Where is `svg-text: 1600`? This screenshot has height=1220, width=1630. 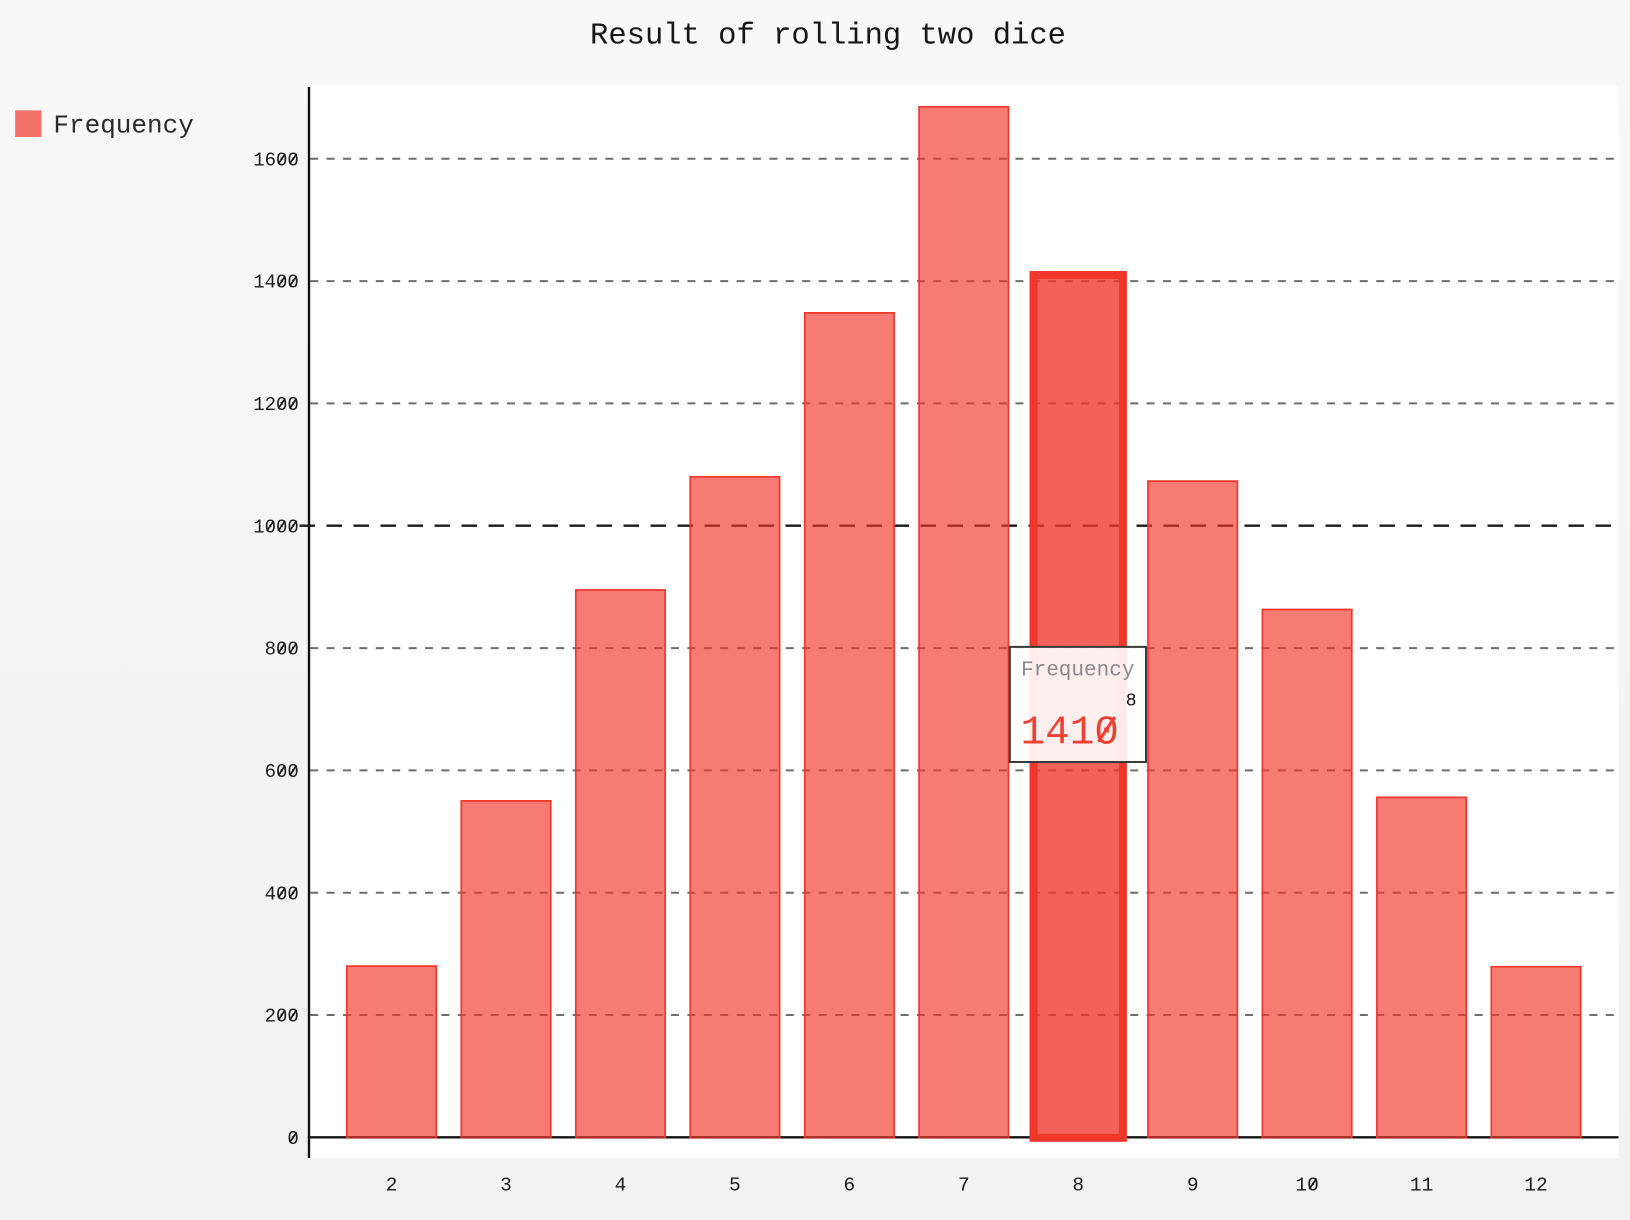
svg-text: 1600 is located at coordinates (276, 160).